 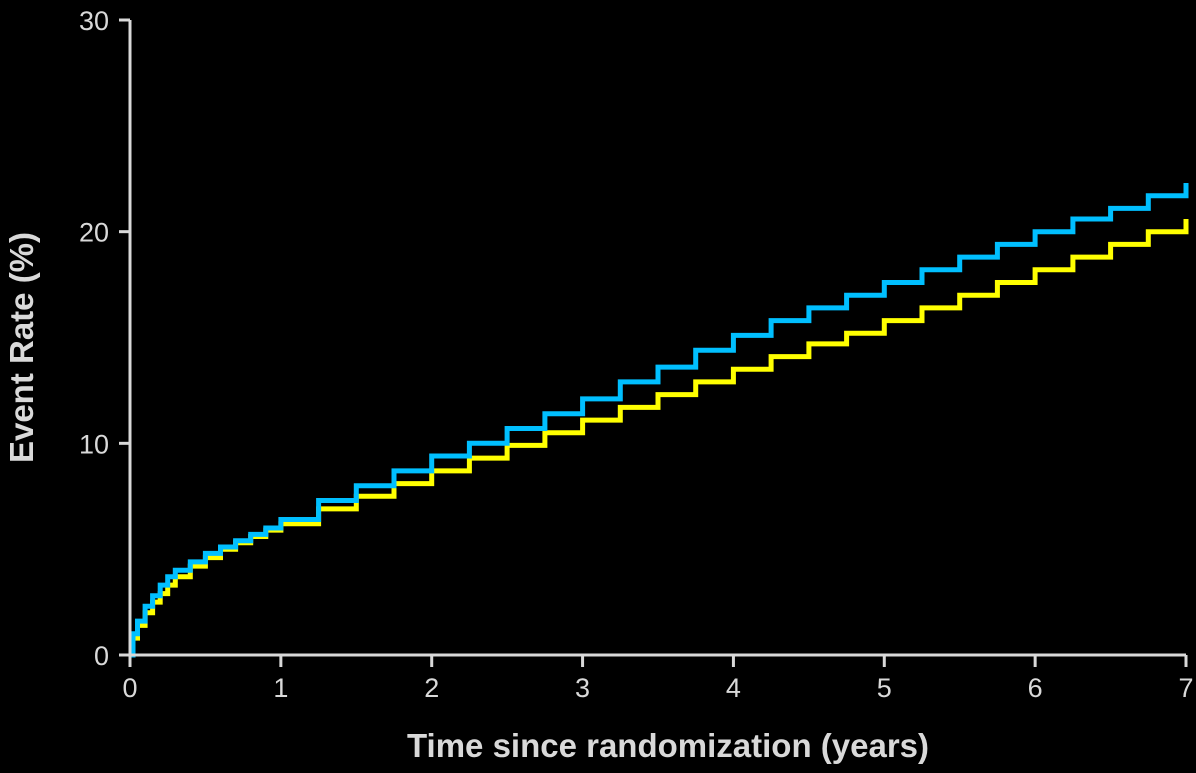 What do you see at coordinates (94, 233) in the screenshot?
I see `y-tick-label: 20` at bounding box center [94, 233].